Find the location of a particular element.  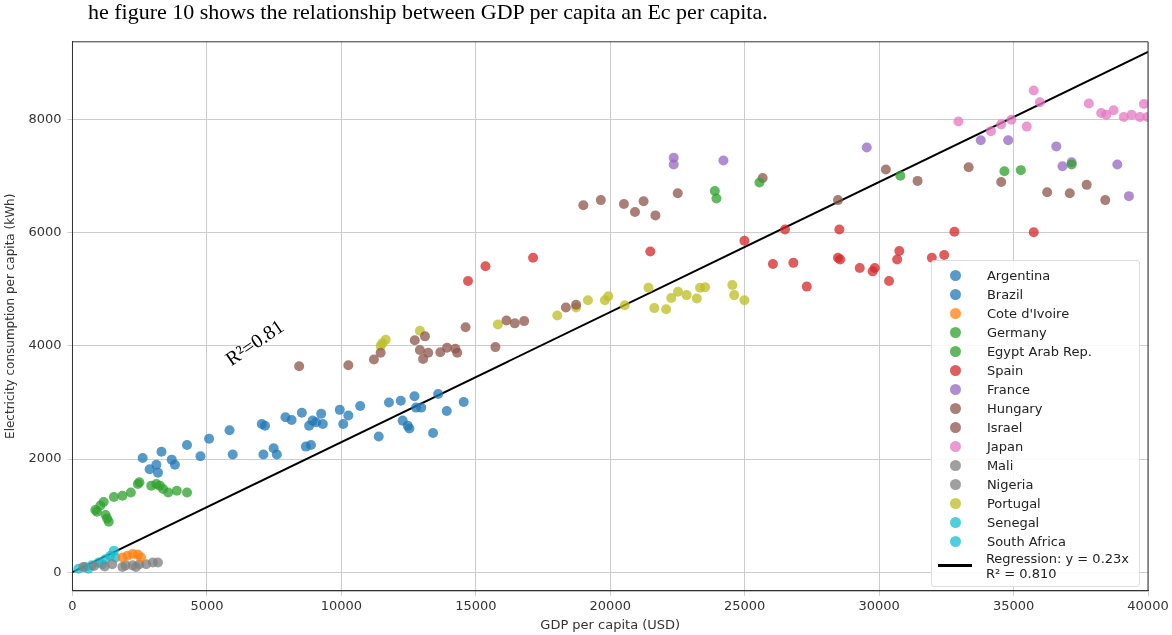

x-tick-label: 5000 is located at coordinates (207, 605).